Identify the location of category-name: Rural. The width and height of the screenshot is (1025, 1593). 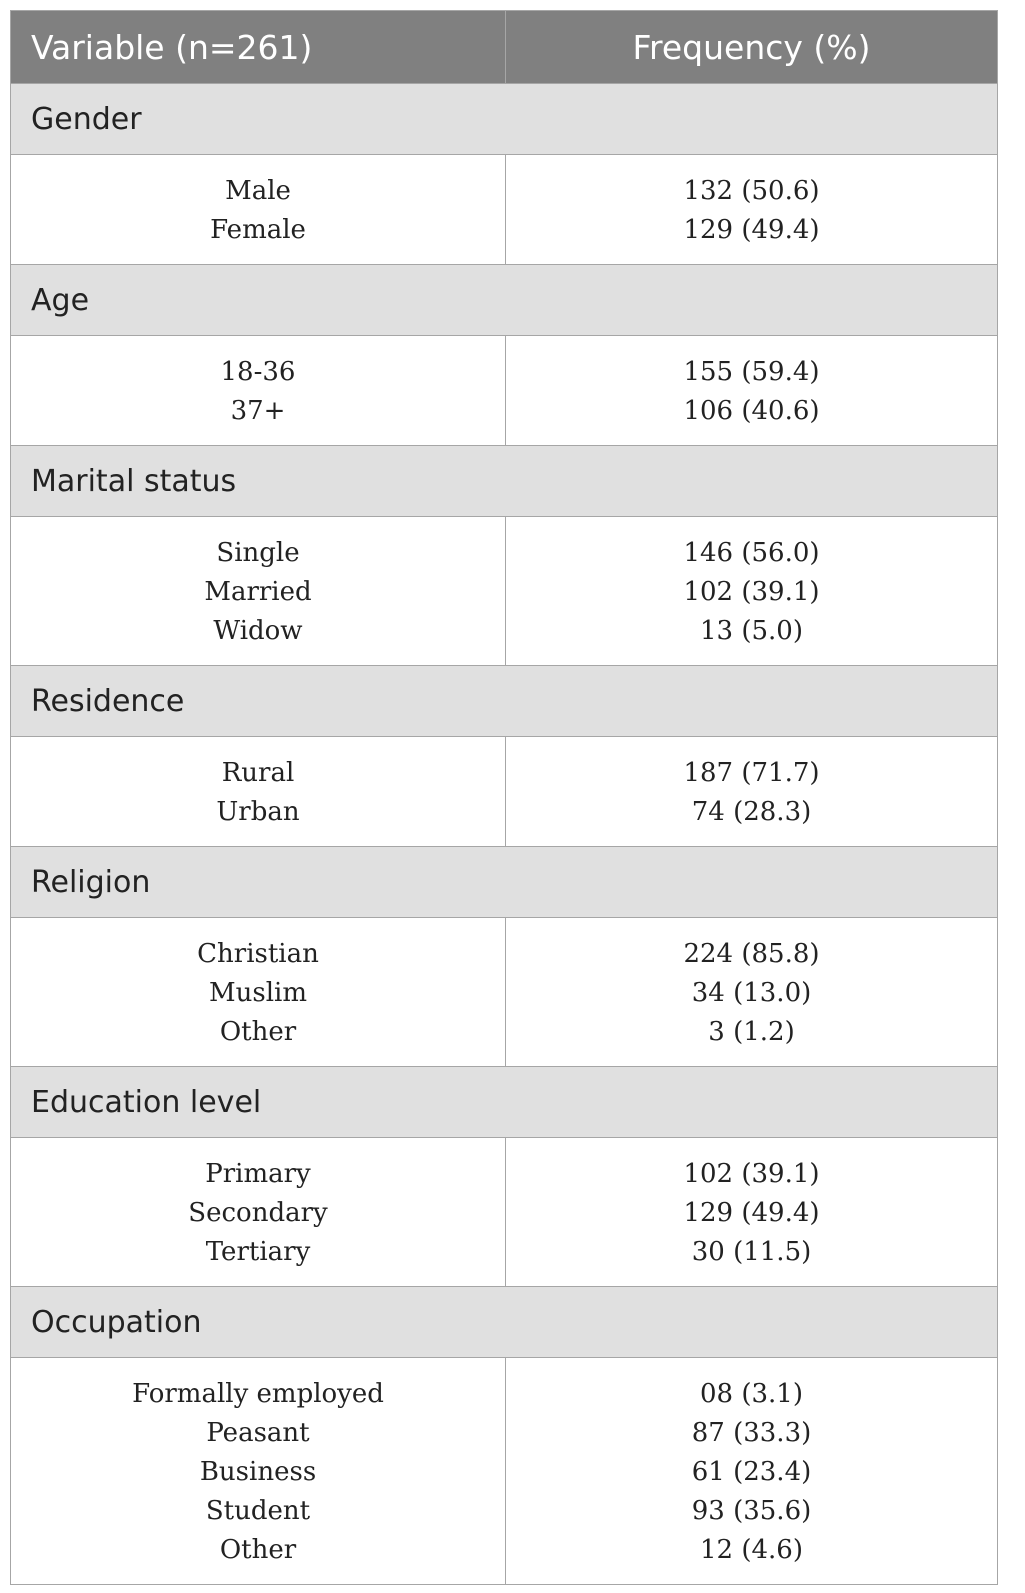
(258, 773).